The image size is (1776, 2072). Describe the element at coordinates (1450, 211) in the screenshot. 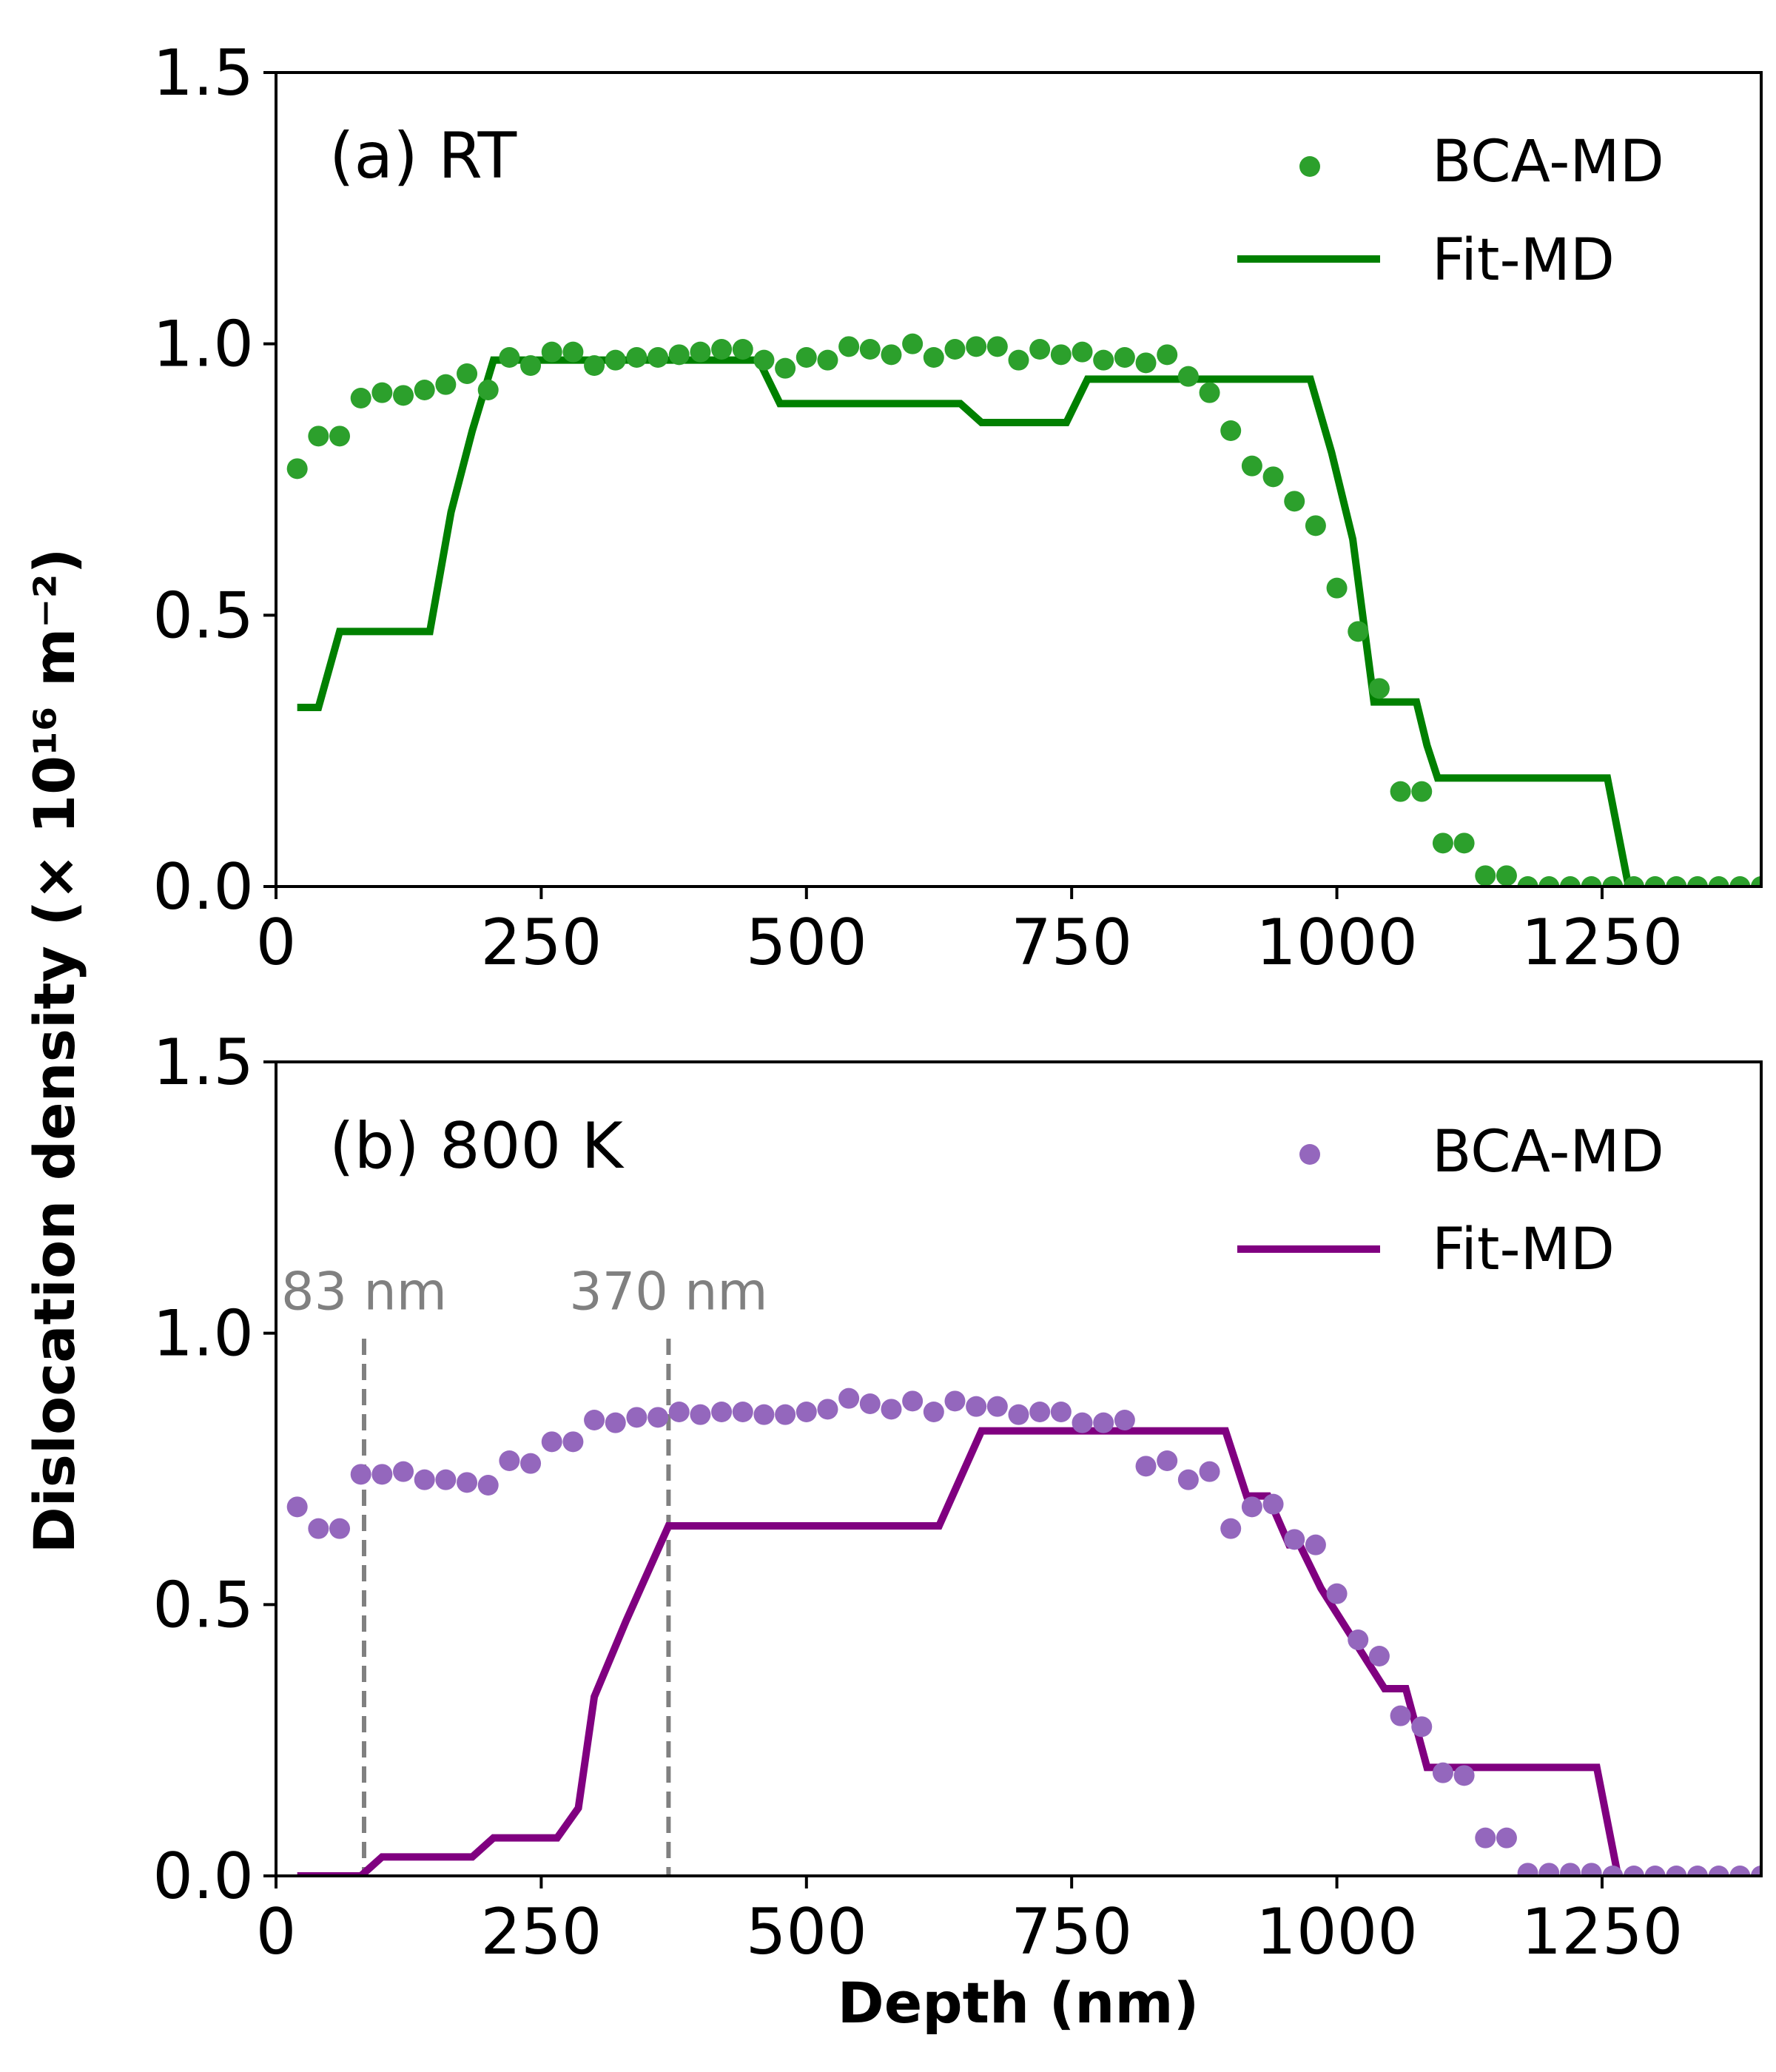

I see `legend-a: BCA-MD Fit-MD` at that location.